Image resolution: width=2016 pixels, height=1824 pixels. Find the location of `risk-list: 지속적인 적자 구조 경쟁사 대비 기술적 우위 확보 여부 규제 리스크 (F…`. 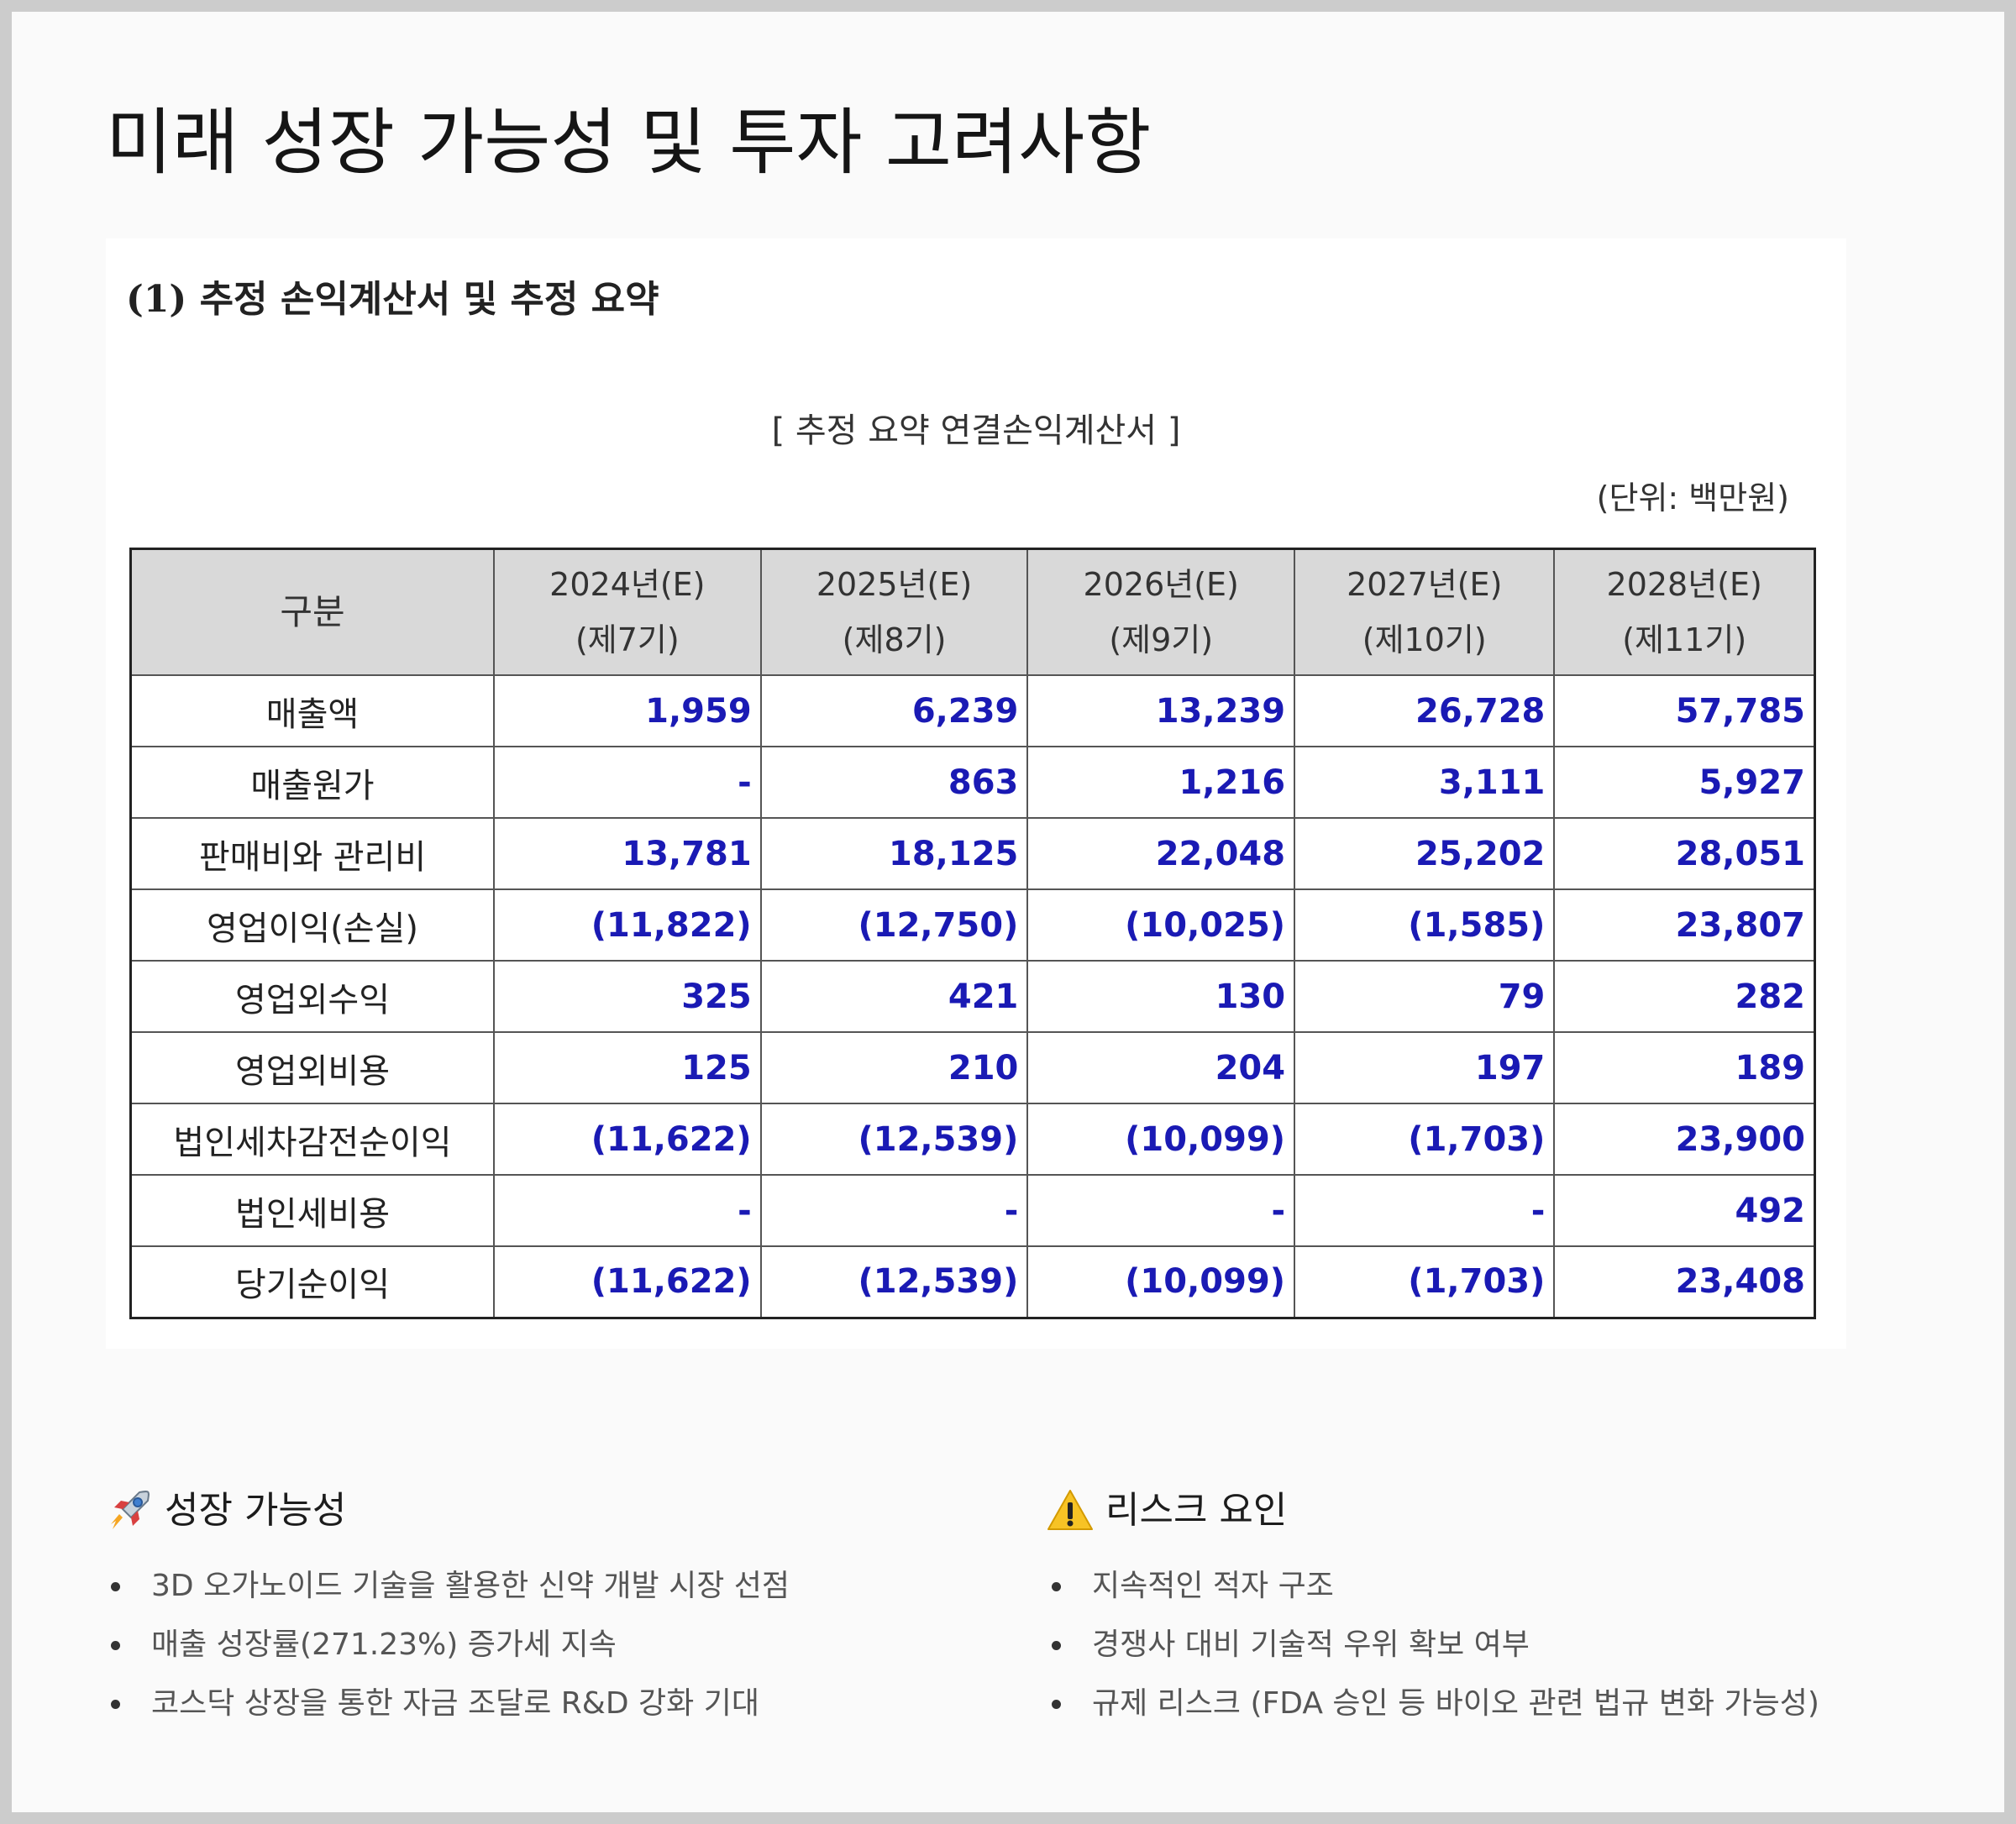

risk-list: 지속적인 적자 구조 경쟁사 대비 기술적 우위 확보 여부 규제 리스크 (F… is located at coordinates (1467, 1645).